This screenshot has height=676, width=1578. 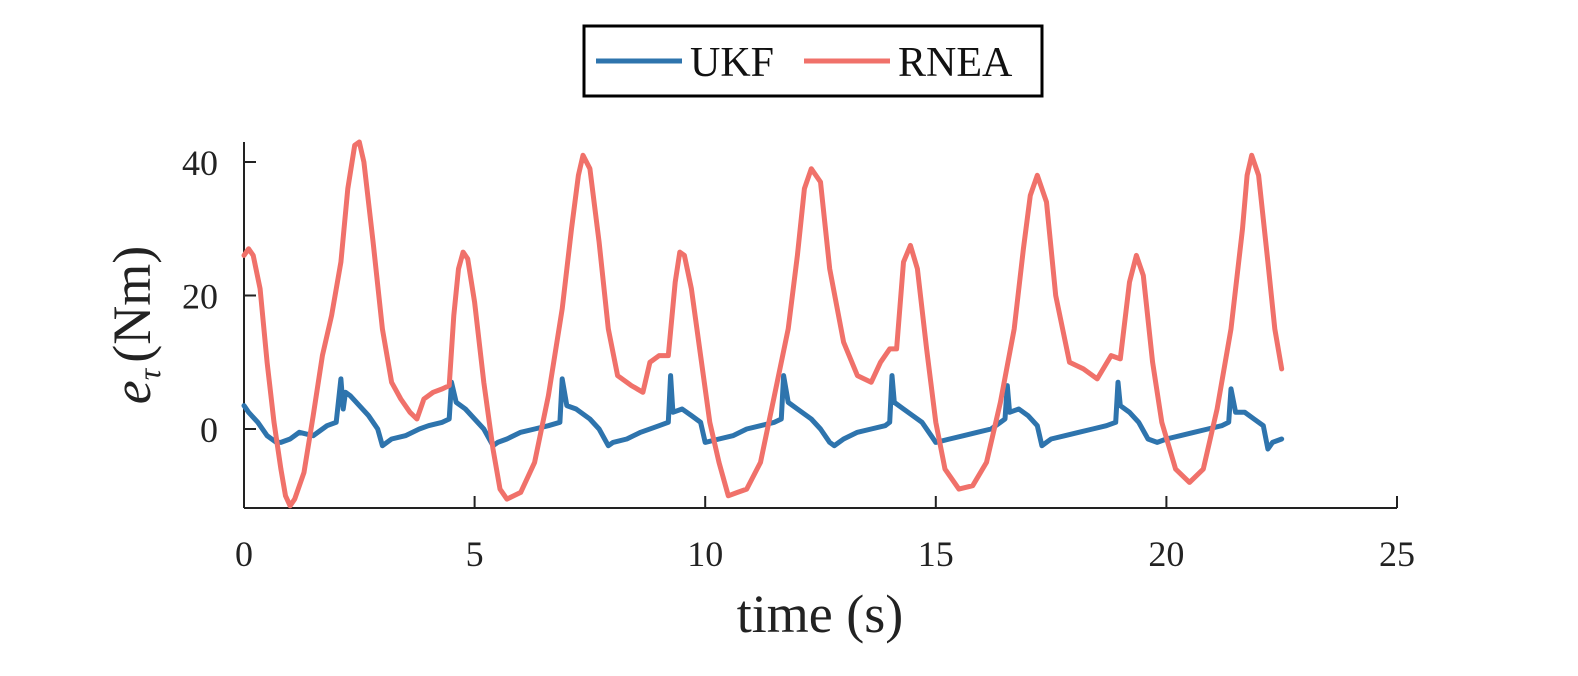 What do you see at coordinates (705, 554) in the screenshot?
I see `x-tick-label: 10` at bounding box center [705, 554].